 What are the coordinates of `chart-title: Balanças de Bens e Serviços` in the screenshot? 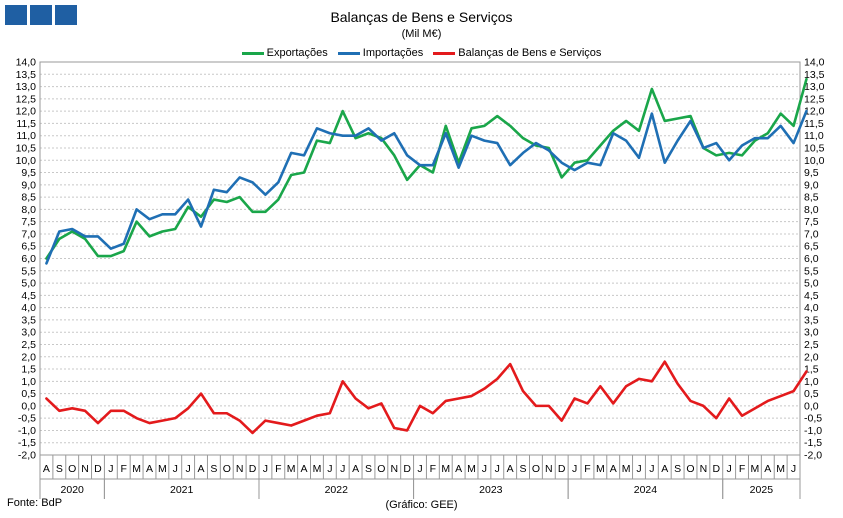 It's located at (421, 17).